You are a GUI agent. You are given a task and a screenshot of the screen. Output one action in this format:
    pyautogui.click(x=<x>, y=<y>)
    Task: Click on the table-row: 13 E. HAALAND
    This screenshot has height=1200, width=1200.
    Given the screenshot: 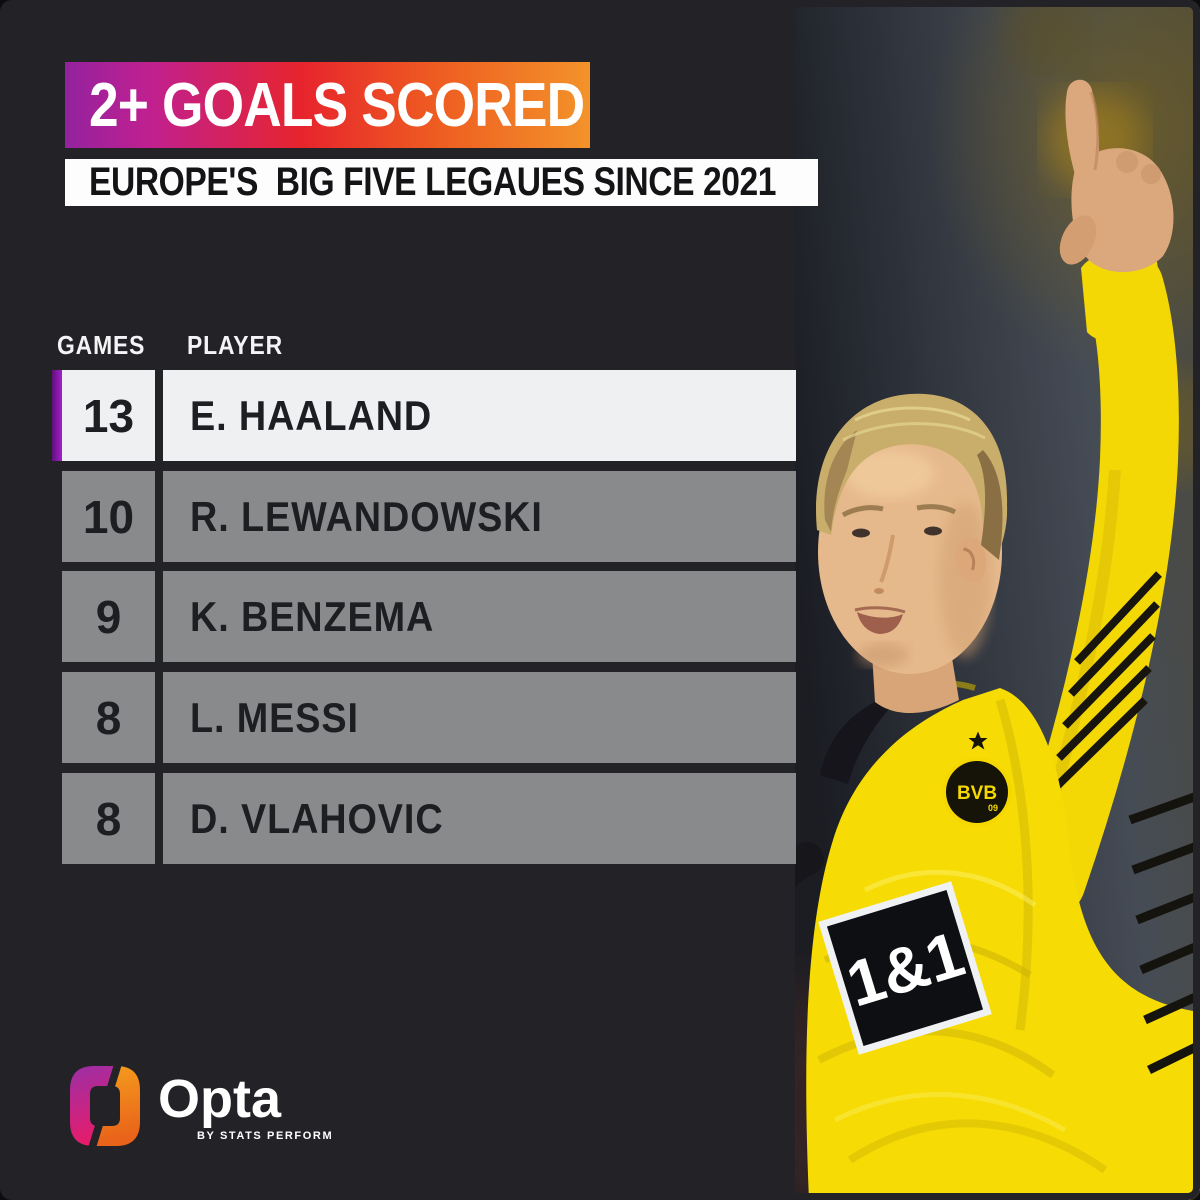 What is the action you would take?
    pyautogui.click(x=424, y=415)
    